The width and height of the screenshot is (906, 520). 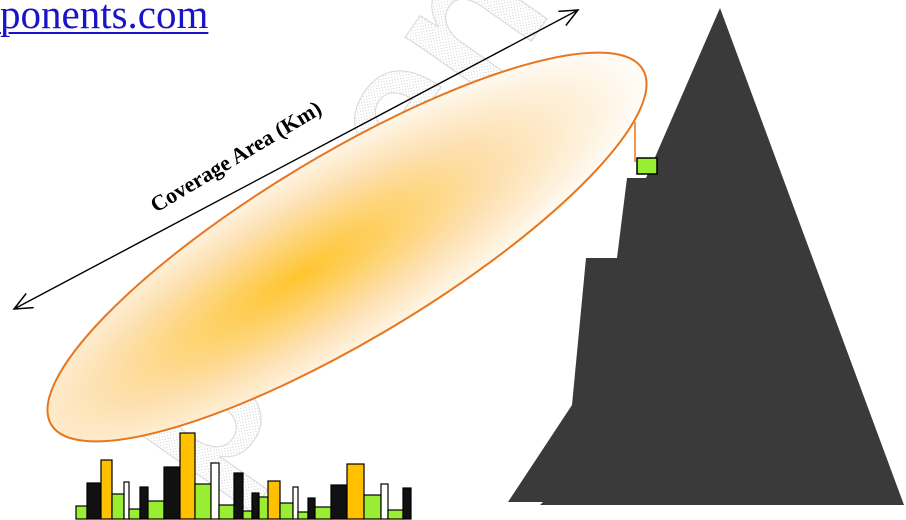 I want to click on transmitter-box, so click(x=647, y=166).